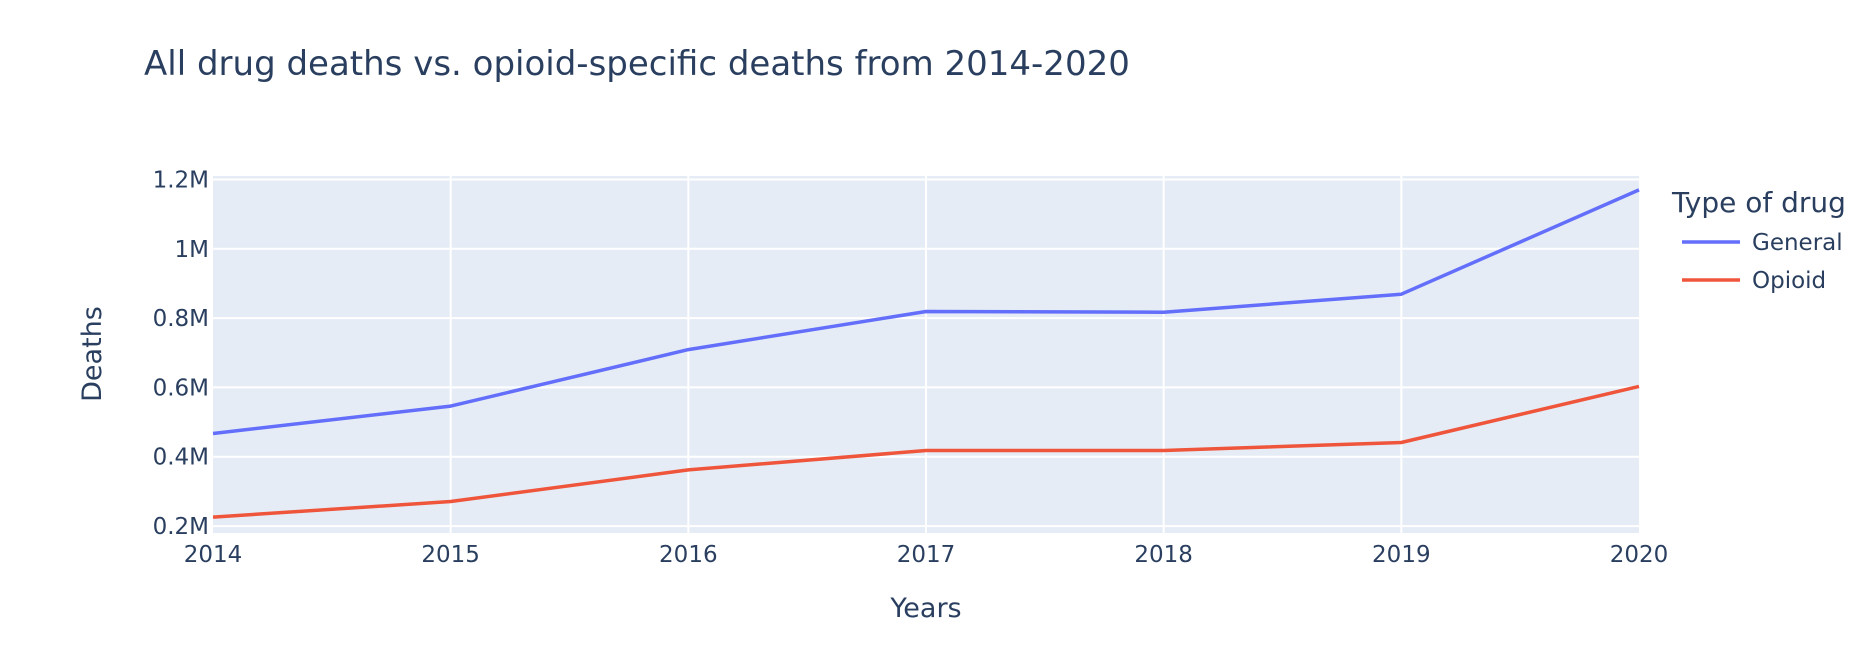  What do you see at coordinates (181, 527) in the screenshot?
I see `y-tick-label: 0.2M` at bounding box center [181, 527].